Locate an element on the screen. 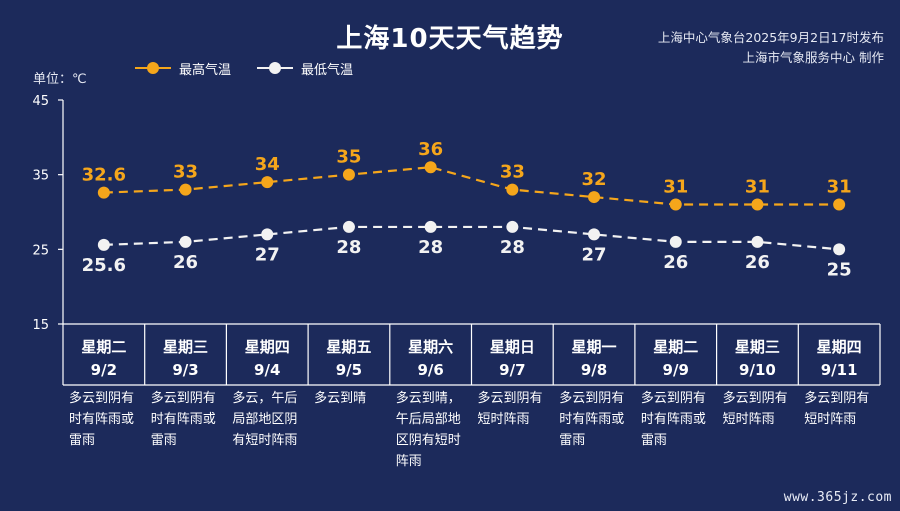 This screenshot has height=511, width=900. series-line-low is located at coordinates (471, 238).